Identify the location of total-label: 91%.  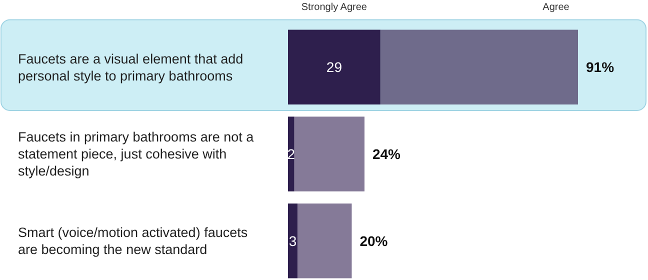
(600, 67).